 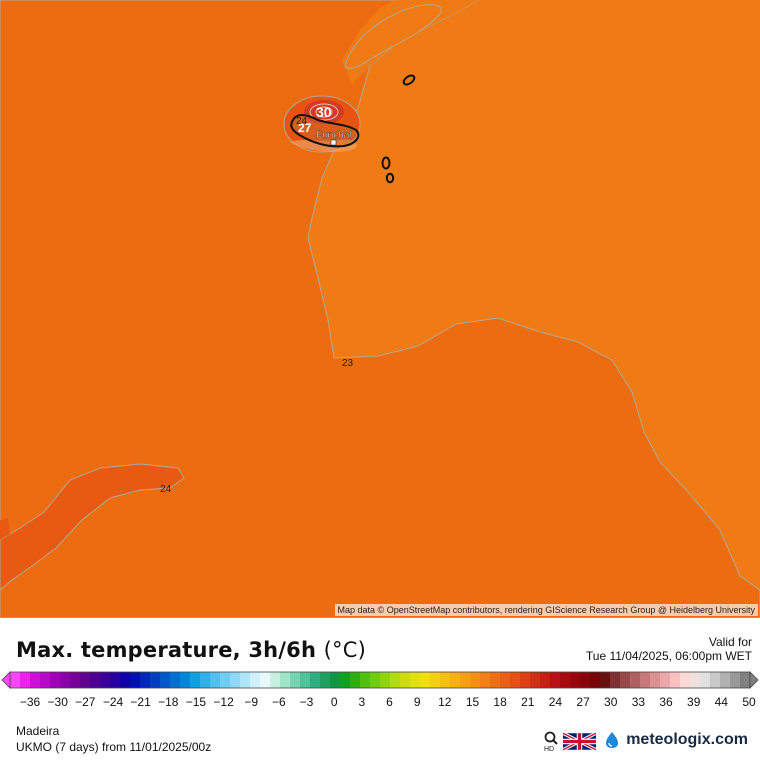 What do you see at coordinates (639, 702) in the screenshot?
I see `scale-tick-label: 33` at bounding box center [639, 702].